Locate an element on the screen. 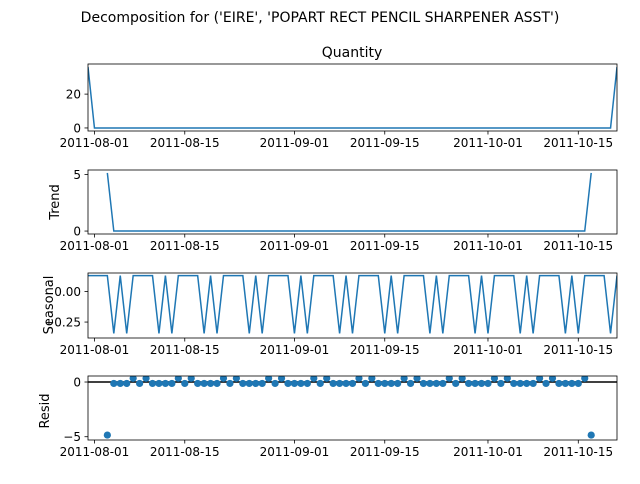  resid-x-tick-label: 2011-10-01 is located at coordinates (488, 452).